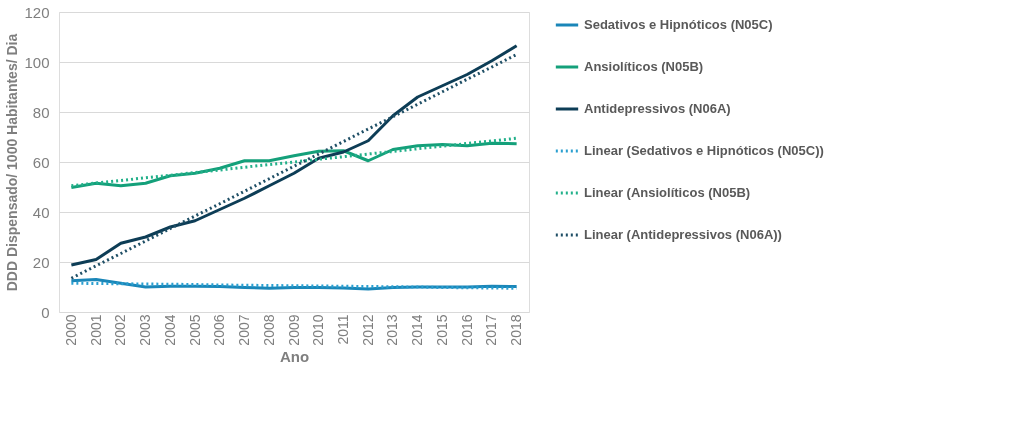  Describe the element at coordinates (441, 330) in the screenshot. I see `x-tick-label: 2015` at that location.